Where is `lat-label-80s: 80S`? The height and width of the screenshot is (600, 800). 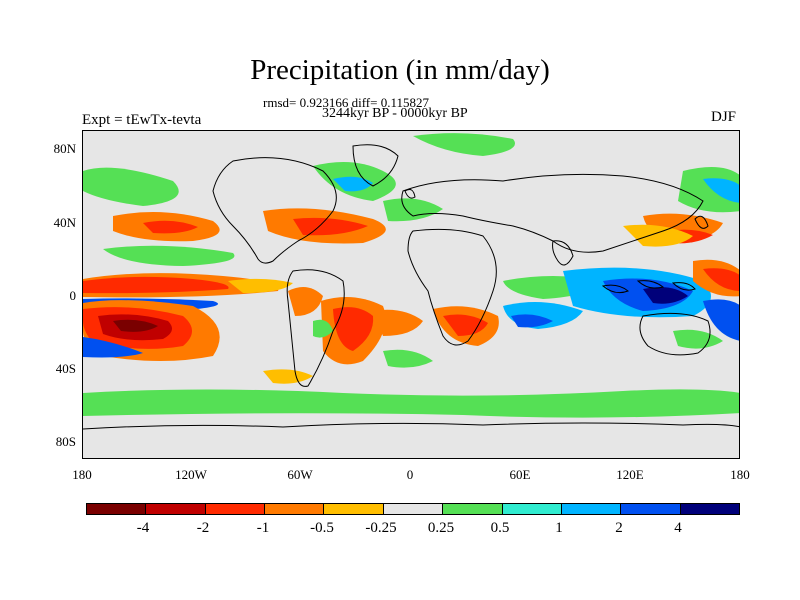 lat-label-80s: 80S is located at coordinates (65, 441).